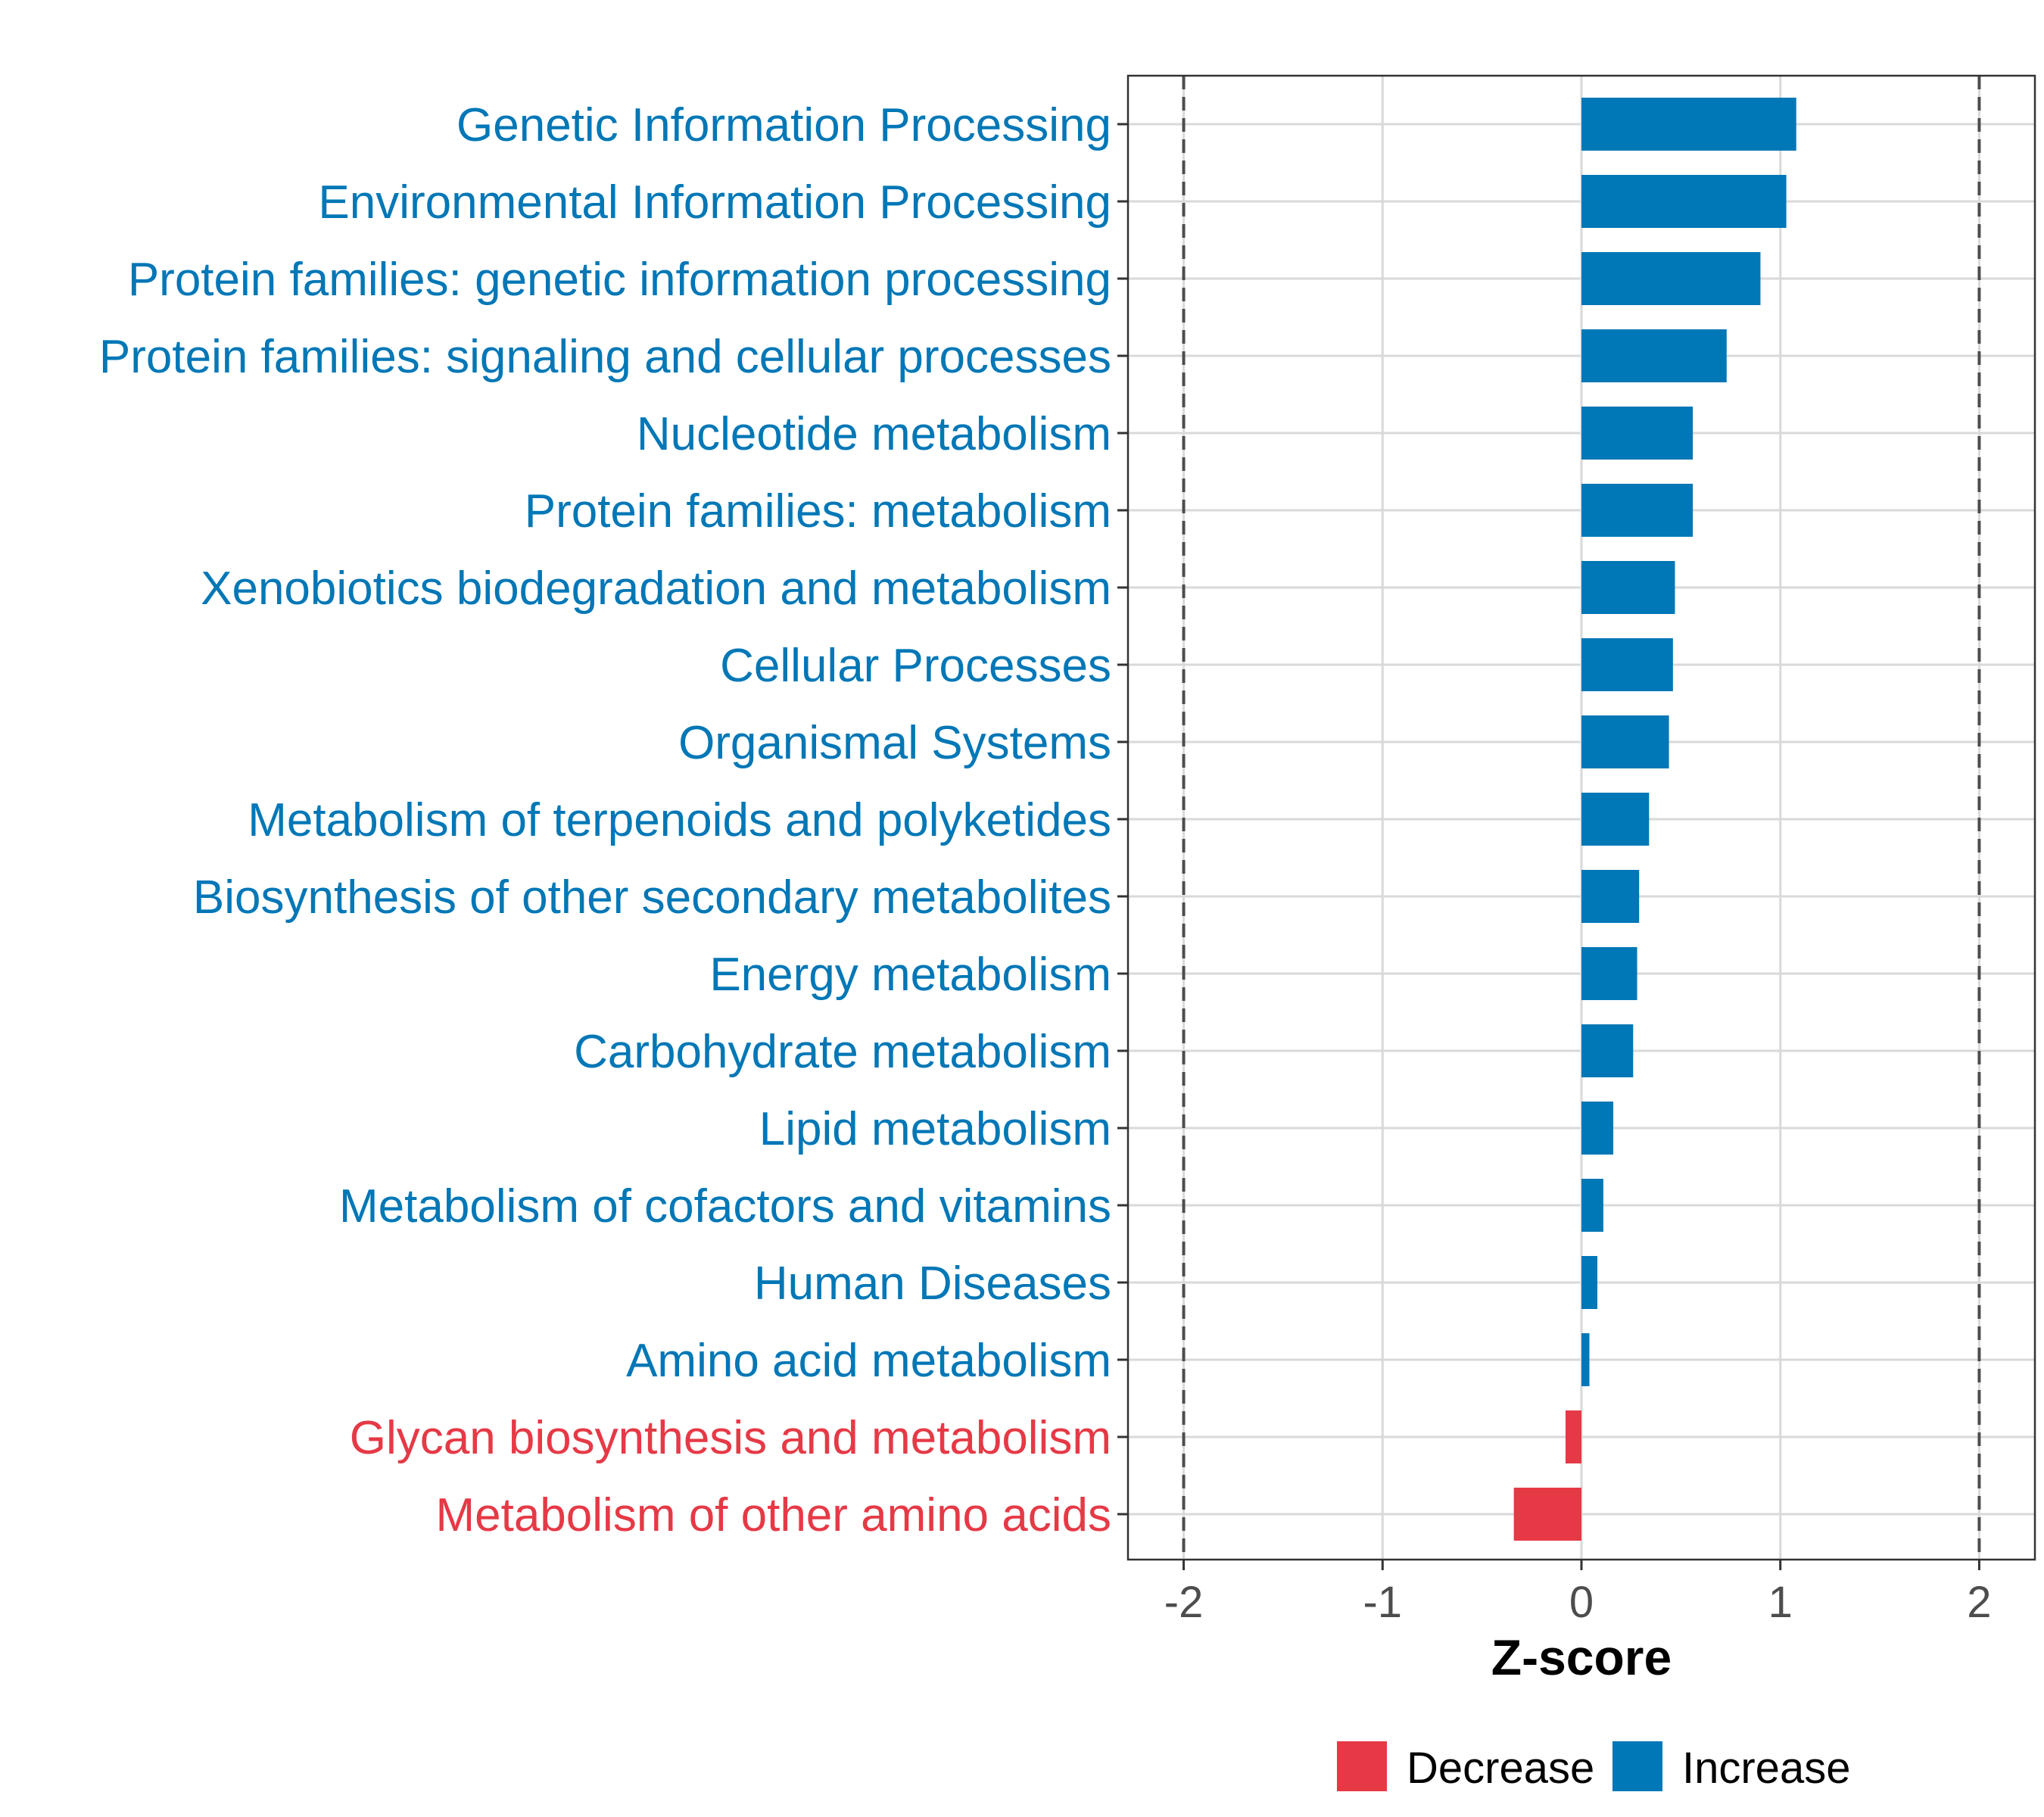  What do you see at coordinates (1615, 819) in the screenshot?
I see `bar-metabolism-of-terpenoids-and-polyketides` at bounding box center [1615, 819].